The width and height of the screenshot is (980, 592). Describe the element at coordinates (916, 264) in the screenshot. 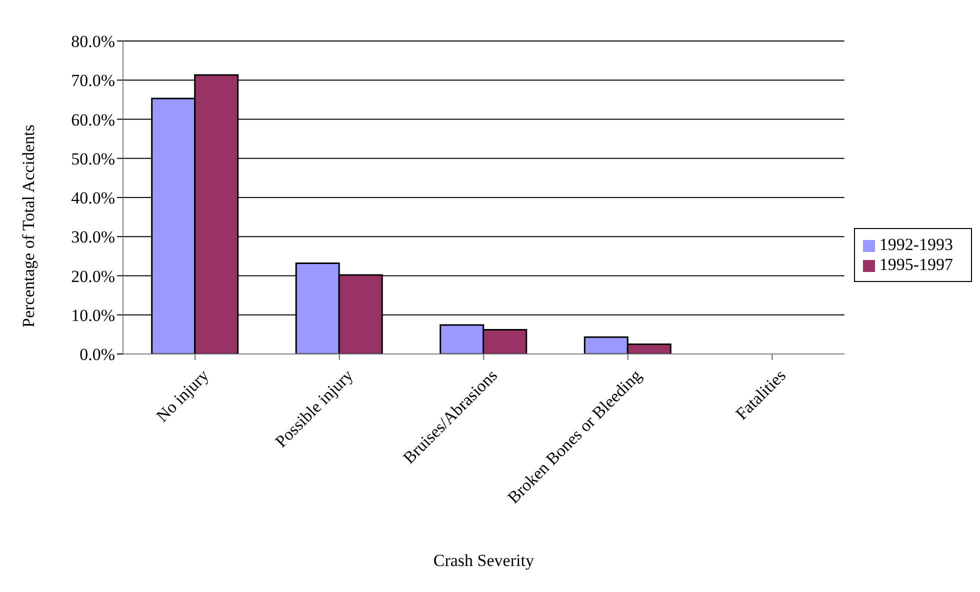

I see `legend-label: 1995-1997` at that location.